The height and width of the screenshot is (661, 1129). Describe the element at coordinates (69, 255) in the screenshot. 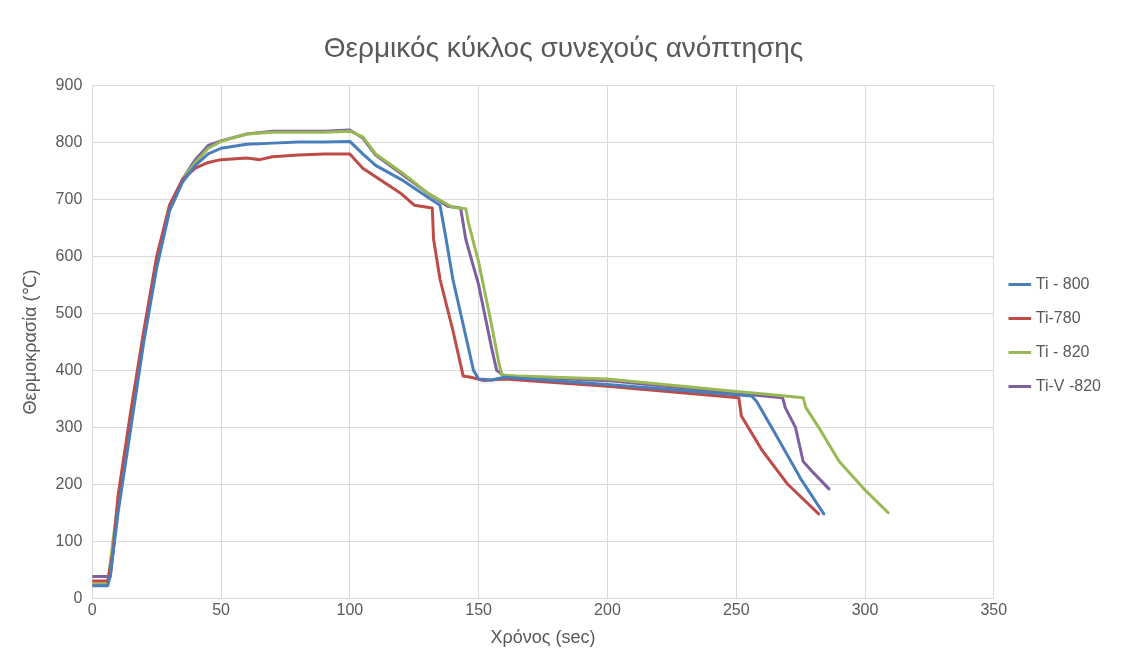

I see `y-tick-label: 600` at that location.